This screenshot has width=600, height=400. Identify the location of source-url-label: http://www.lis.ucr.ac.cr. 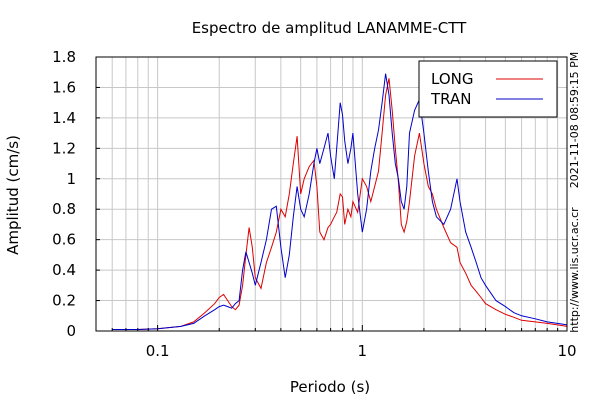
(574, 270).